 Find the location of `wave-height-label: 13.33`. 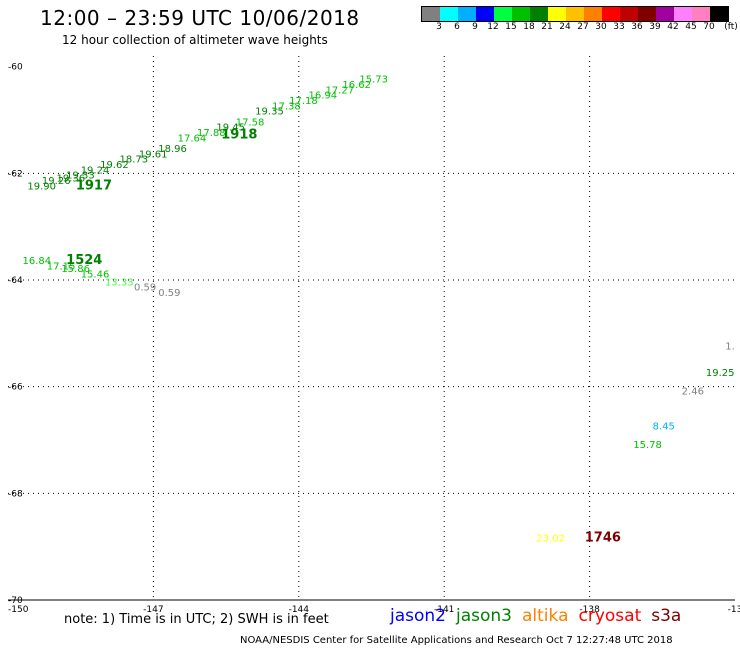

wave-height-label: 13.33 is located at coordinates (119, 282).